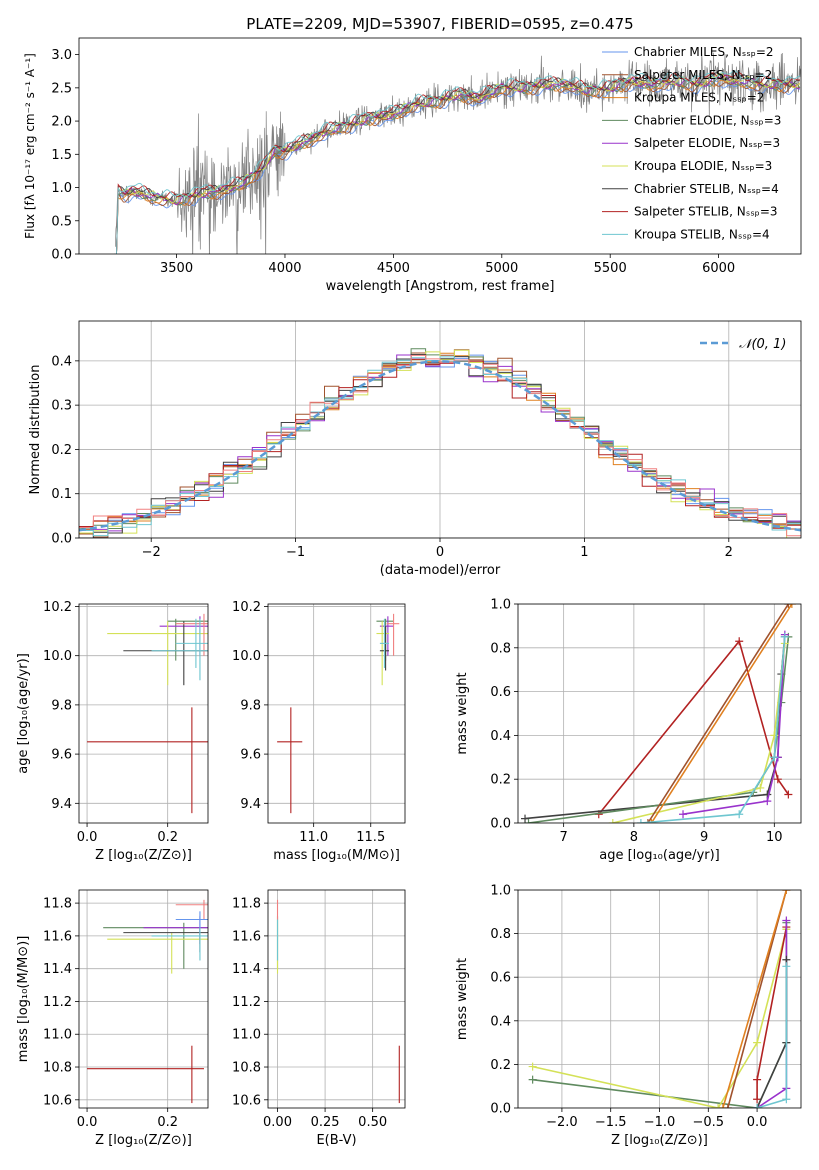 The width and height of the screenshot is (819, 1170). Describe the element at coordinates (61, 221) in the screenshot. I see `y-tick-label: 0.5` at that location.